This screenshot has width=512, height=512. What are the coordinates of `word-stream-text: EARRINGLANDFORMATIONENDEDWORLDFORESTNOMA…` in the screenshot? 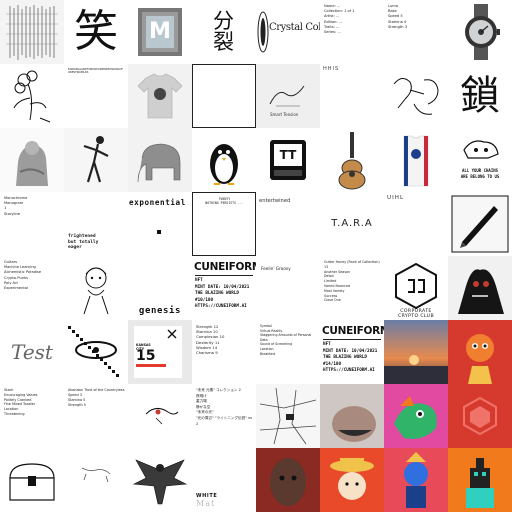 It's located at (95, 71).